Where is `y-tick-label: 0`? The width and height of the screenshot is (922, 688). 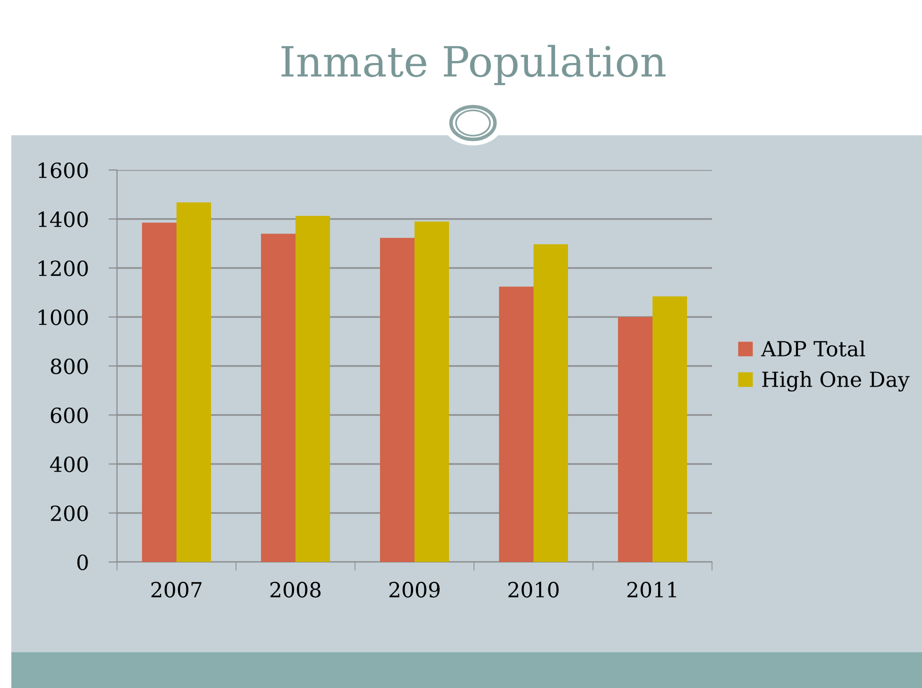 y-tick-label: 0 is located at coordinates (82, 562).